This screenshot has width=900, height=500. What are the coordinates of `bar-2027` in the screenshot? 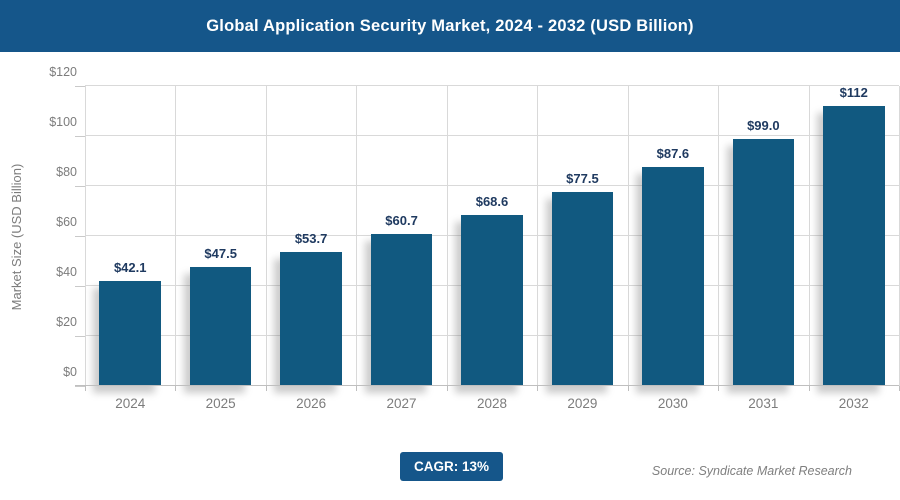 It's located at (401, 310).